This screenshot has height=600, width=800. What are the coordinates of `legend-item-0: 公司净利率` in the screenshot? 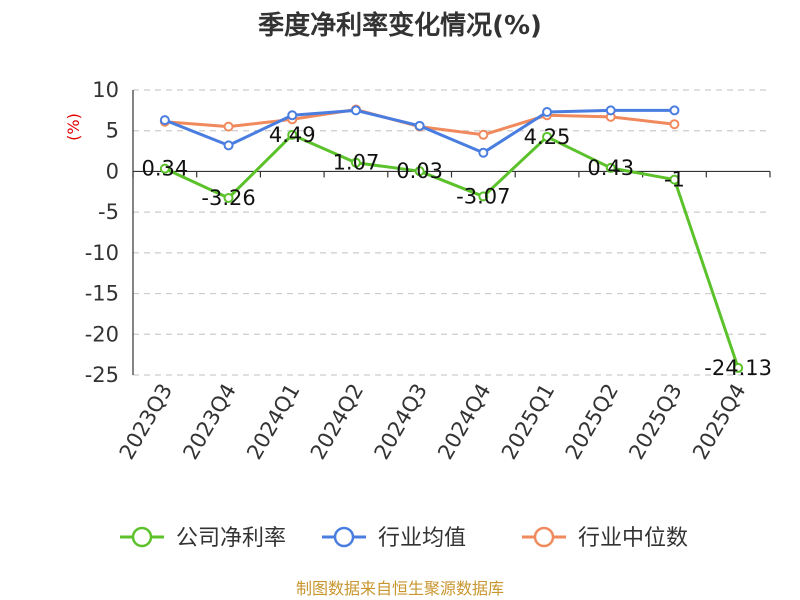 It's located at (203, 538).